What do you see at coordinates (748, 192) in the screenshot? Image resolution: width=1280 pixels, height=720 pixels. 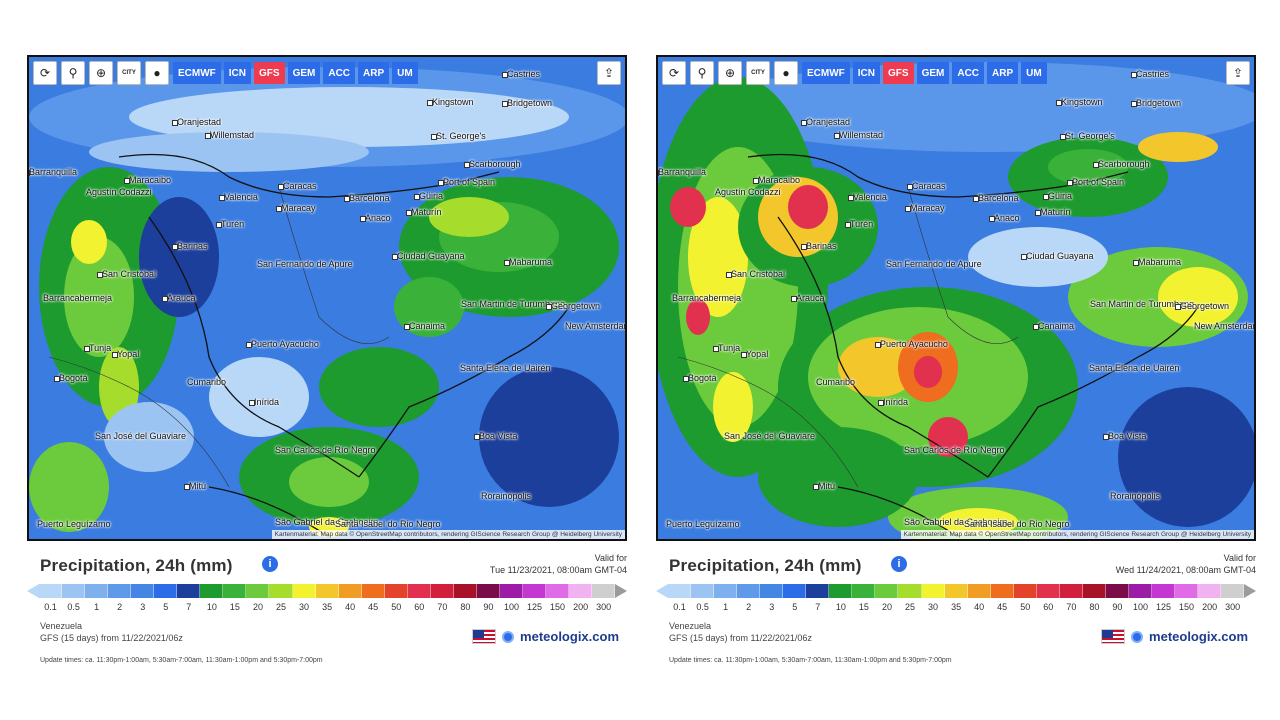 I see `place-label: Agustín Codazzi` at bounding box center [748, 192].